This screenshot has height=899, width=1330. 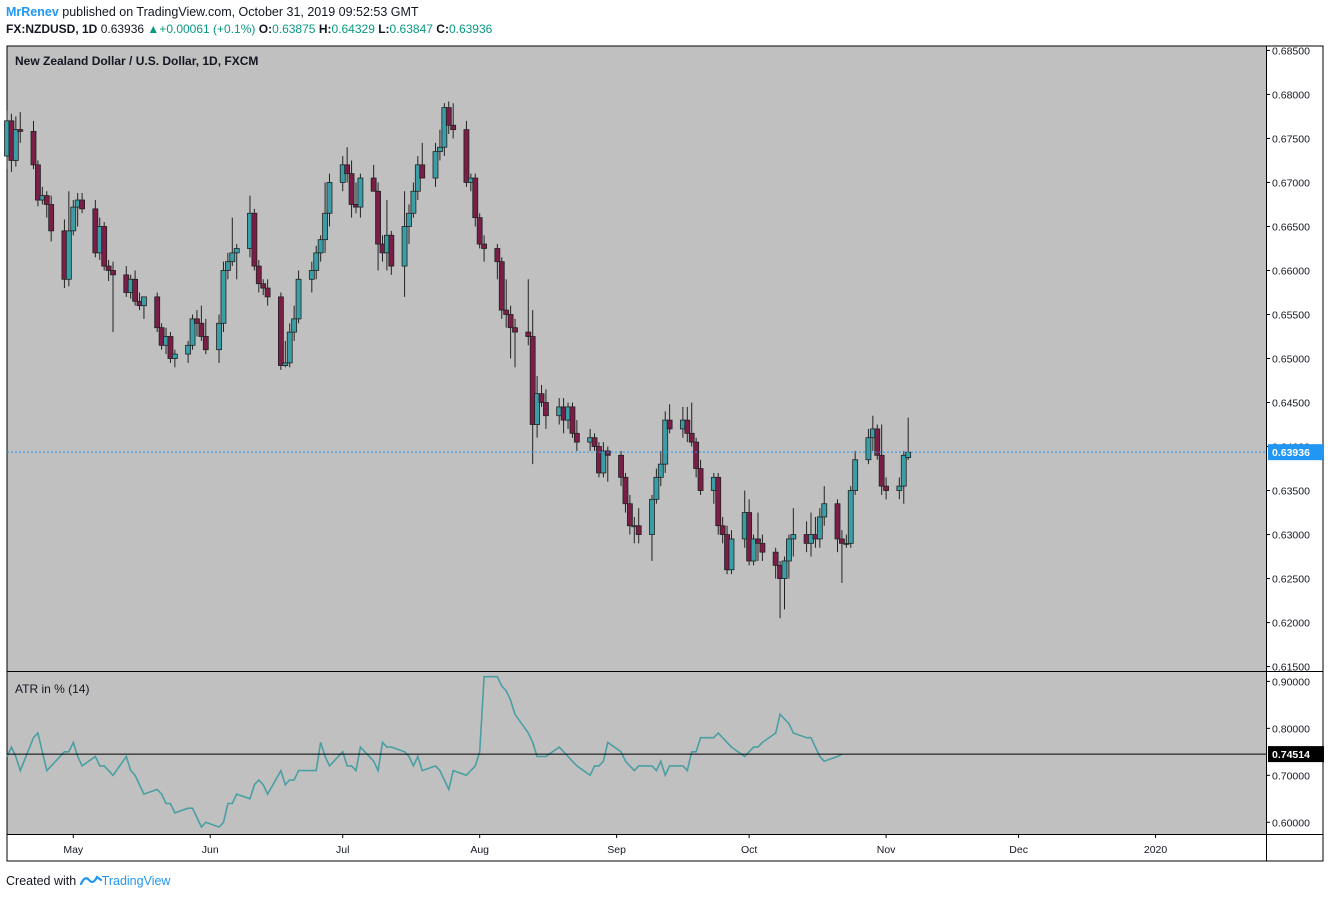 What do you see at coordinates (1291, 139) in the screenshot?
I see `price-tick-label: 0.67500` at bounding box center [1291, 139].